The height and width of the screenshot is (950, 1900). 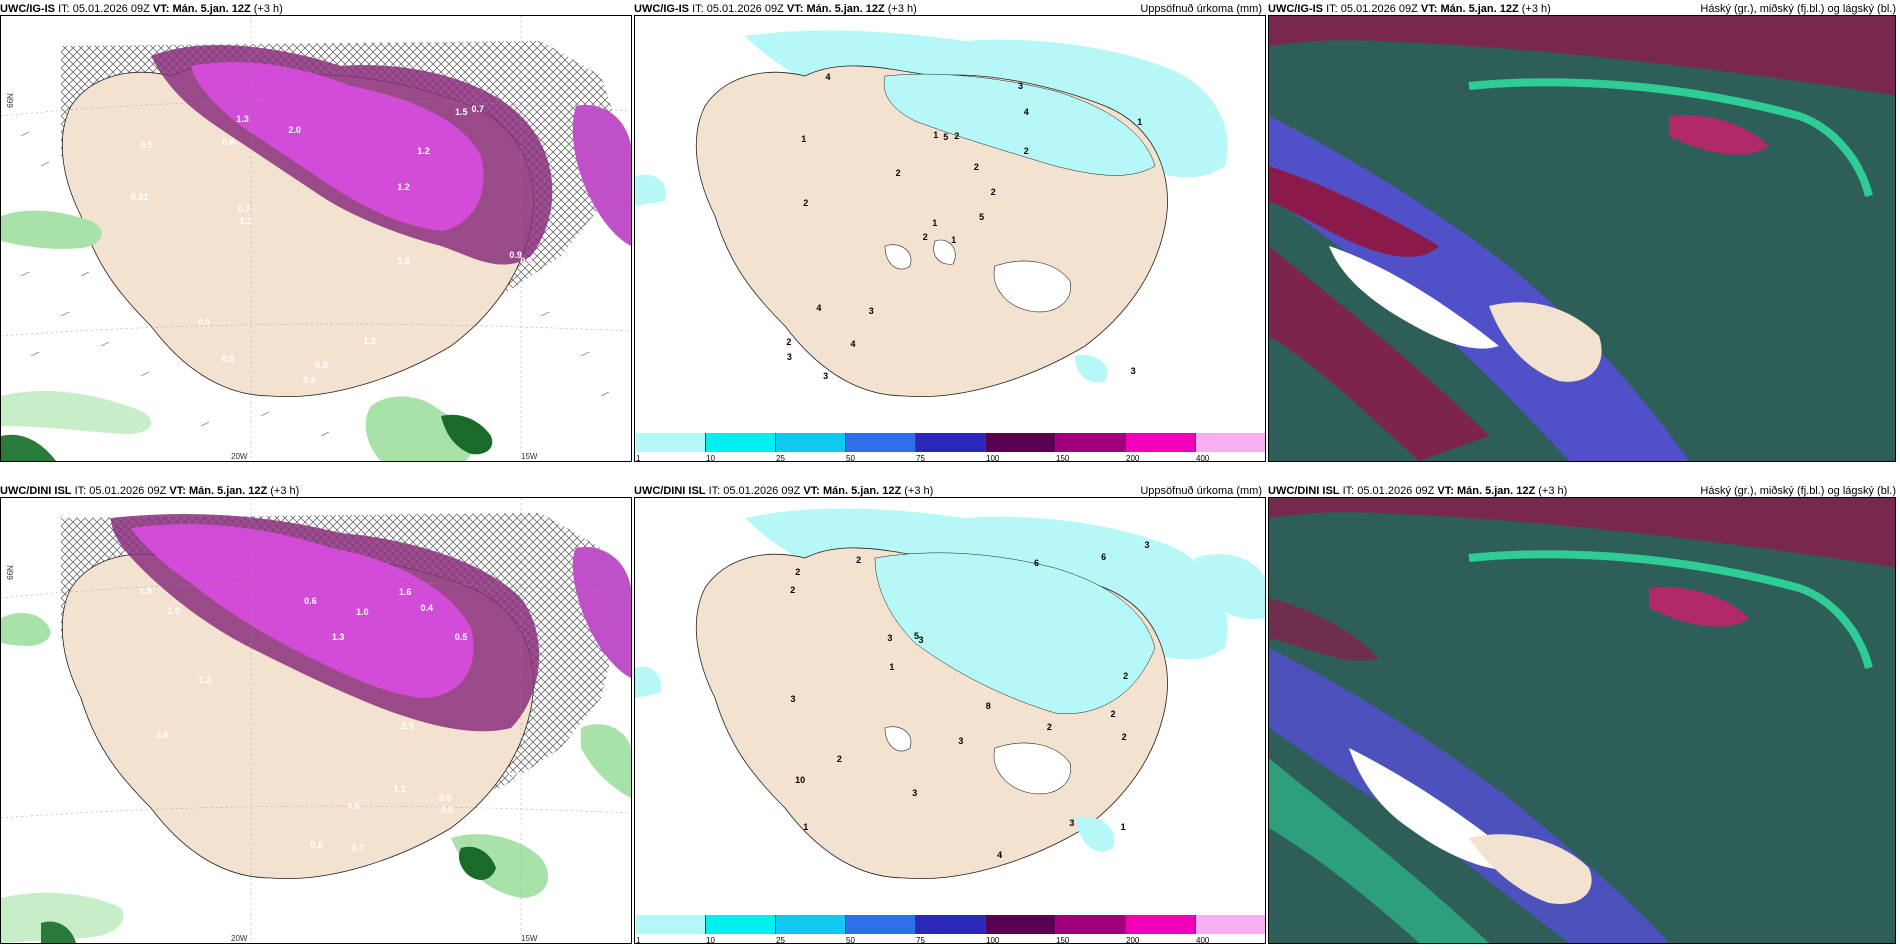 What do you see at coordinates (405, 591) in the screenshot?
I see `value-label: 1.6` at bounding box center [405, 591].